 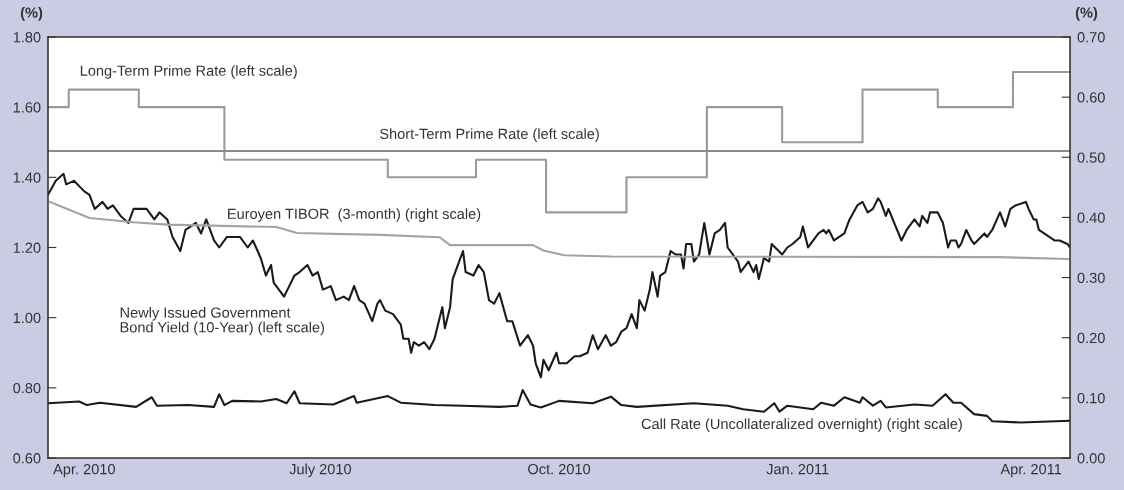 I want to click on x-tick-label: Apr. 2011, so click(x=1031, y=470).